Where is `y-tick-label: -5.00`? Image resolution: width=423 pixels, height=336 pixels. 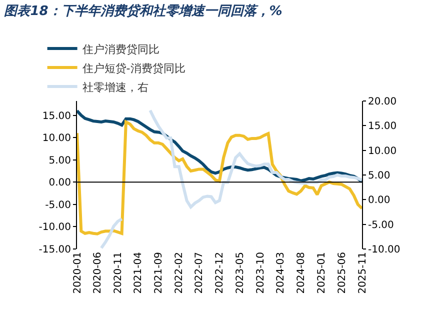 y-tick-label: -5.00 is located at coordinates (58, 205).